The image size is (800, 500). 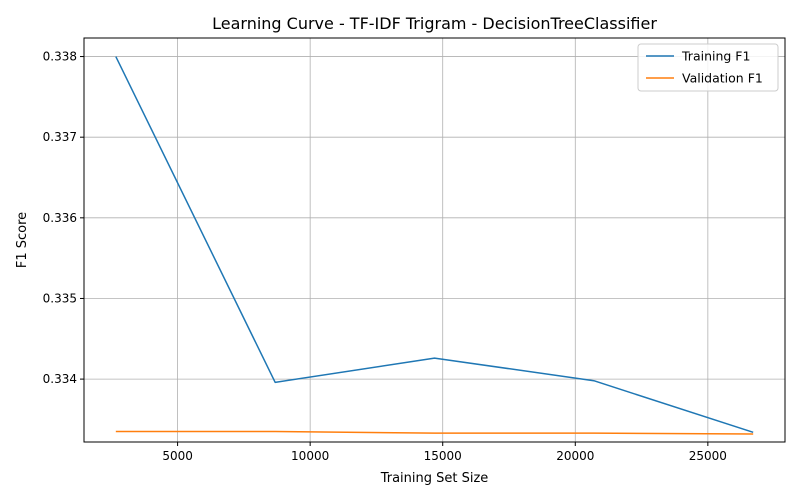 What do you see at coordinates (60, 57) in the screenshot?
I see `y-tick-label: 0.338` at bounding box center [60, 57].